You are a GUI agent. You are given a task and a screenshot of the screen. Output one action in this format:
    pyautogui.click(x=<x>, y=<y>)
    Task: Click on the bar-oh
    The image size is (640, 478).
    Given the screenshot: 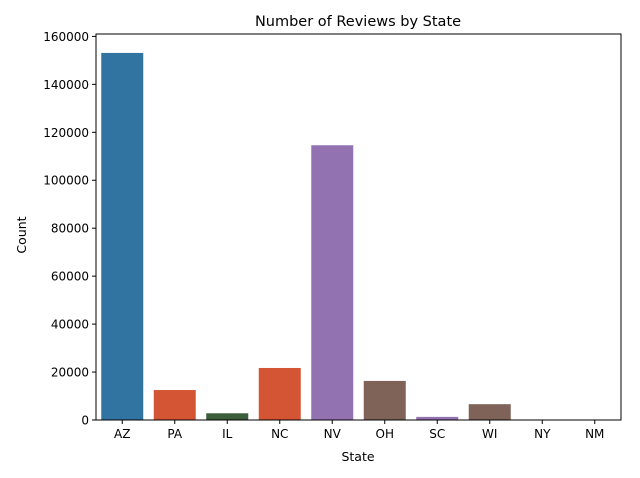 What is the action you would take?
    pyautogui.click(x=384, y=400)
    